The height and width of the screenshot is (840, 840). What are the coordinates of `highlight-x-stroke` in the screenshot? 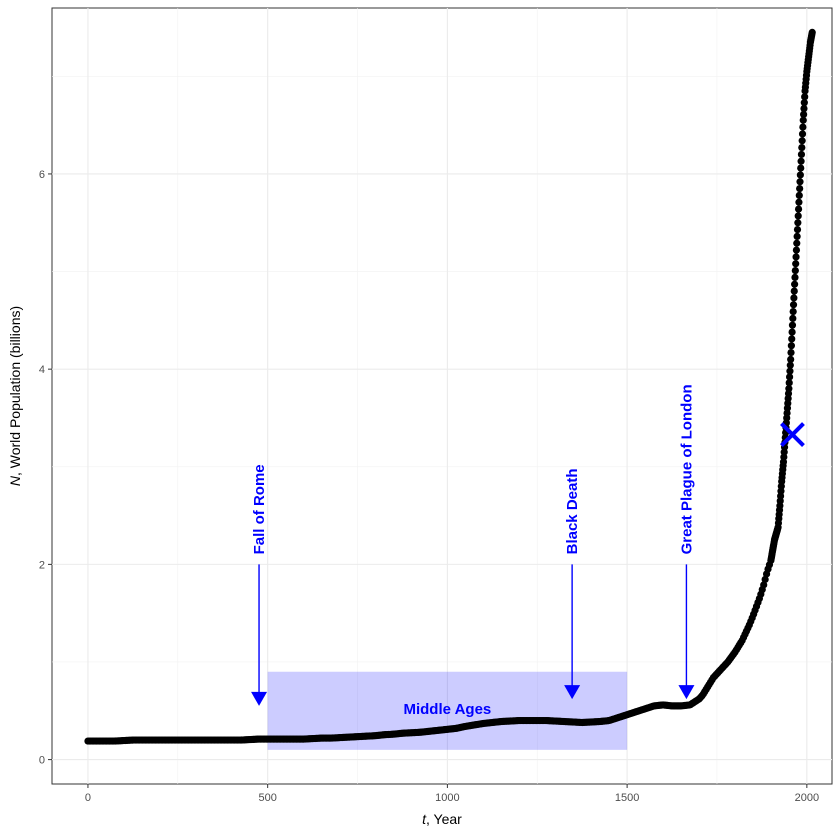 It's located at (792, 434).